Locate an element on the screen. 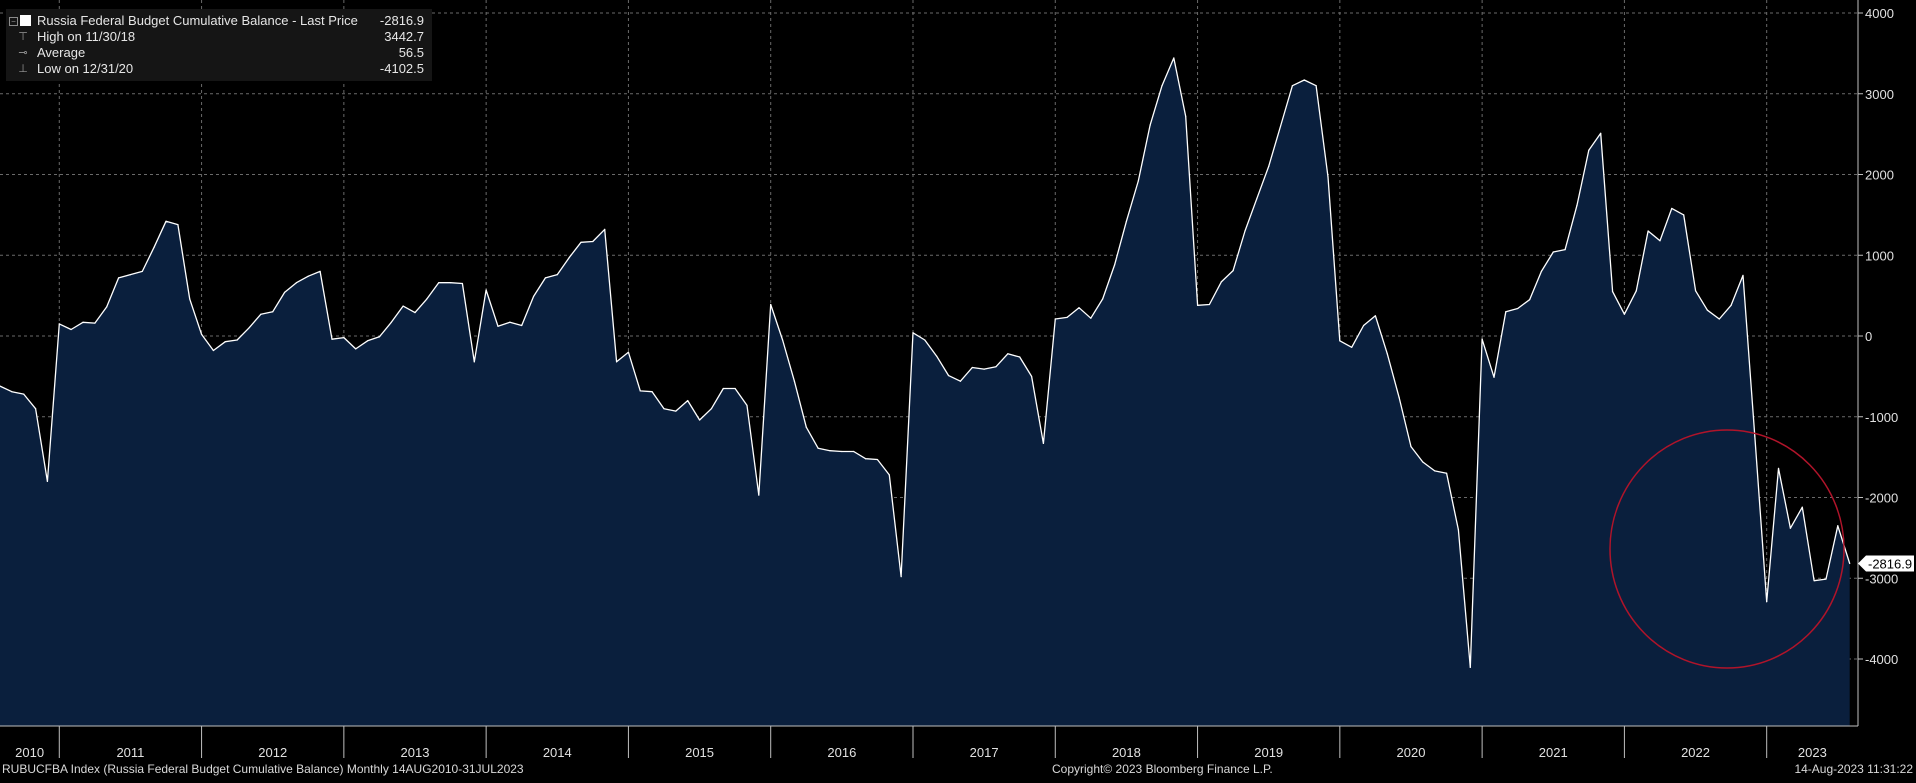  legend-high-row: ⊤ High on 11/30/18 3442.7 is located at coordinates (219, 37).